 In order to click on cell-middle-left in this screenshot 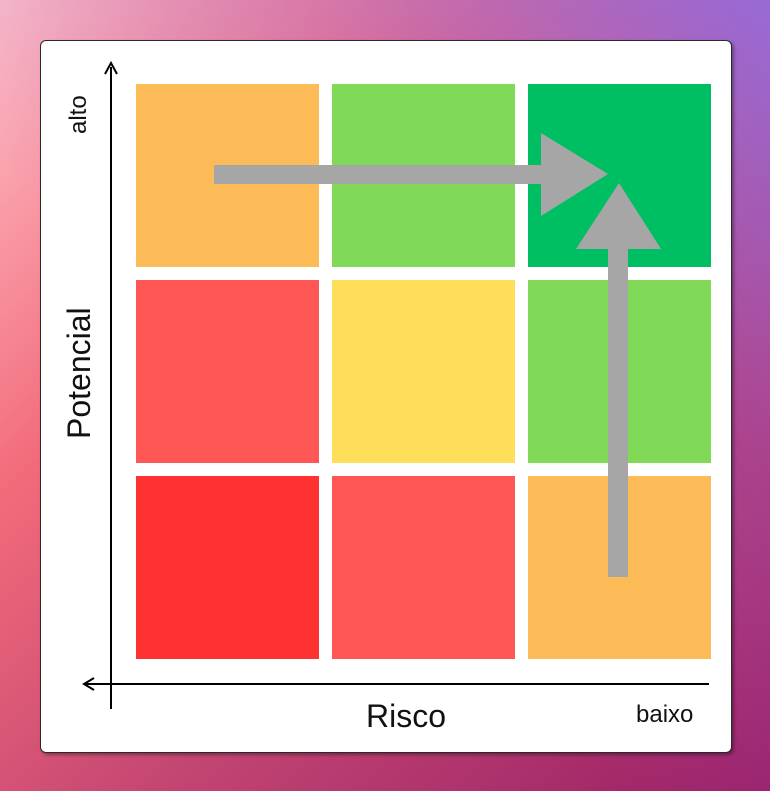, I will do `click(227, 371)`.